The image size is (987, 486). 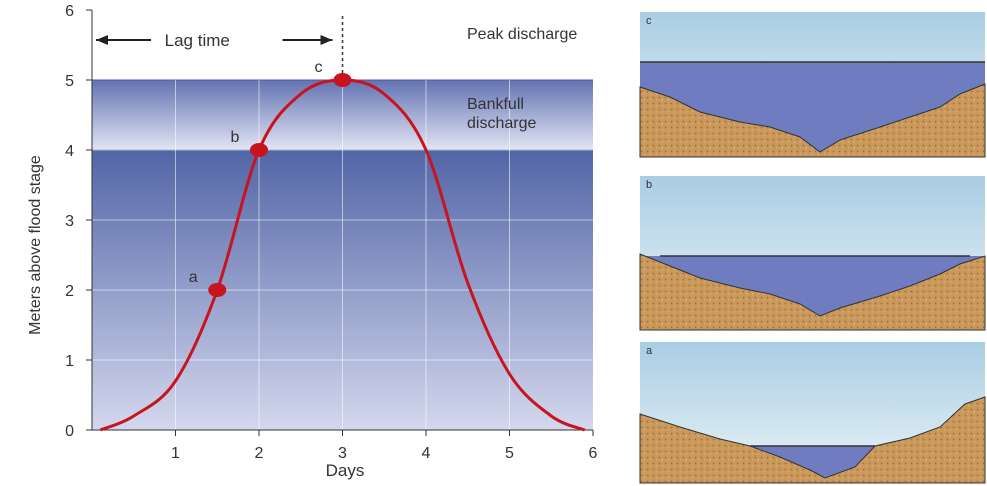 I want to click on cross-section: b, so click(x=812, y=253).